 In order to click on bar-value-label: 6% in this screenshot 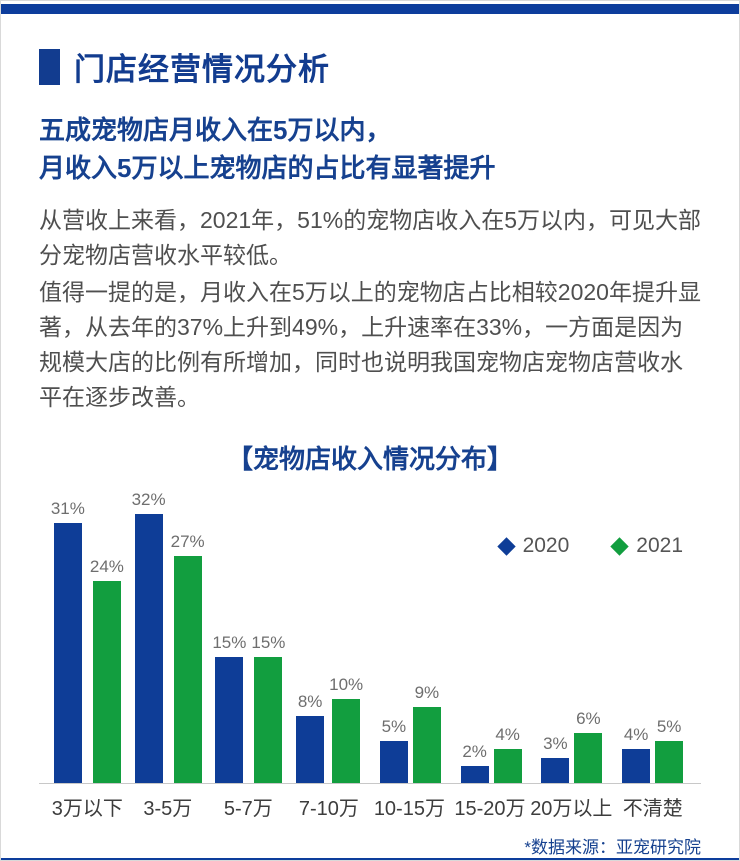, I will do `click(588, 718)`.